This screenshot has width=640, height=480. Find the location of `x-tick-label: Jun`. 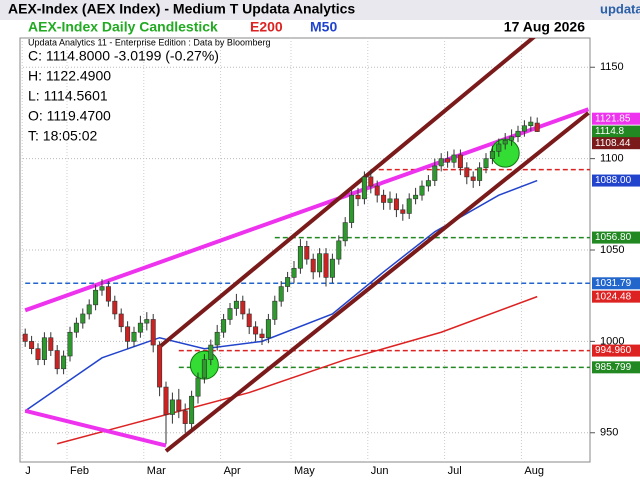

x-tick-label: Jun is located at coordinates (380, 471).